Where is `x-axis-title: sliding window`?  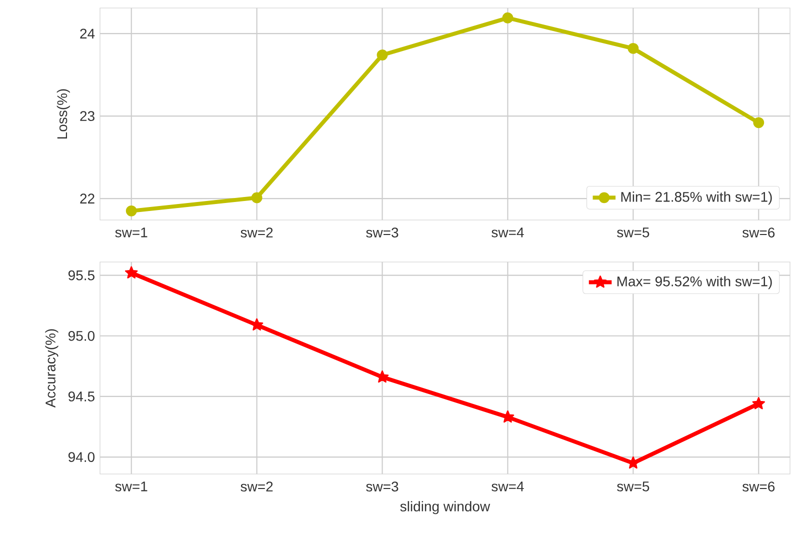 x-axis-title: sliding window is located at coordinates (445, 507).